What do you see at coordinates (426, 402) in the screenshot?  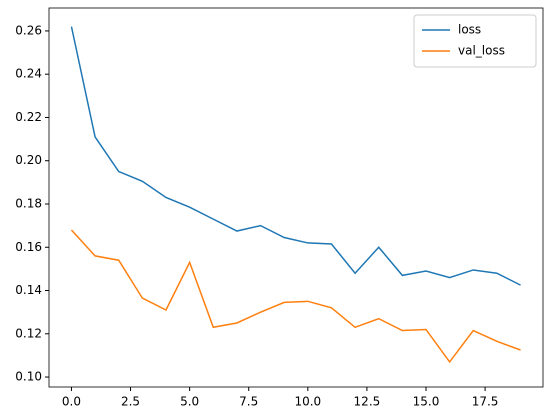 I see `x-tick-label: 15.0` at bounding box center [426, 402].